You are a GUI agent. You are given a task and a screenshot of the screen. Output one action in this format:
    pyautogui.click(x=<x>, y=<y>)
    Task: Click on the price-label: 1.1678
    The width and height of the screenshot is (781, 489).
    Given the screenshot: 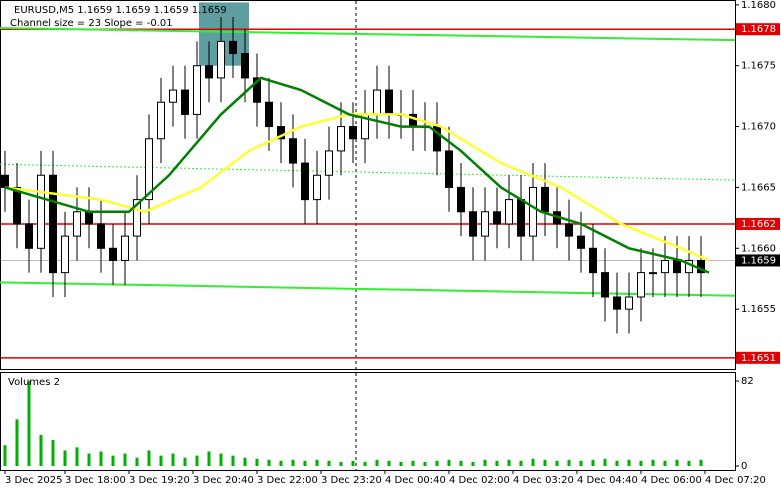 What is the action you would take?
    pyautogui.click(x=758, y=29)
    